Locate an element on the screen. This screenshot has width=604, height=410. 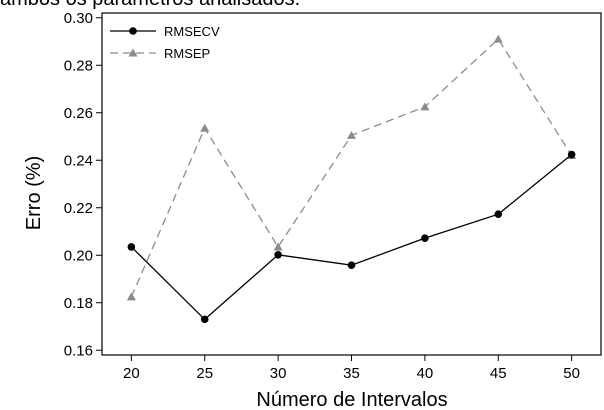
legend-label-rmsep: RMSEP is located at coordinates (187, 53).